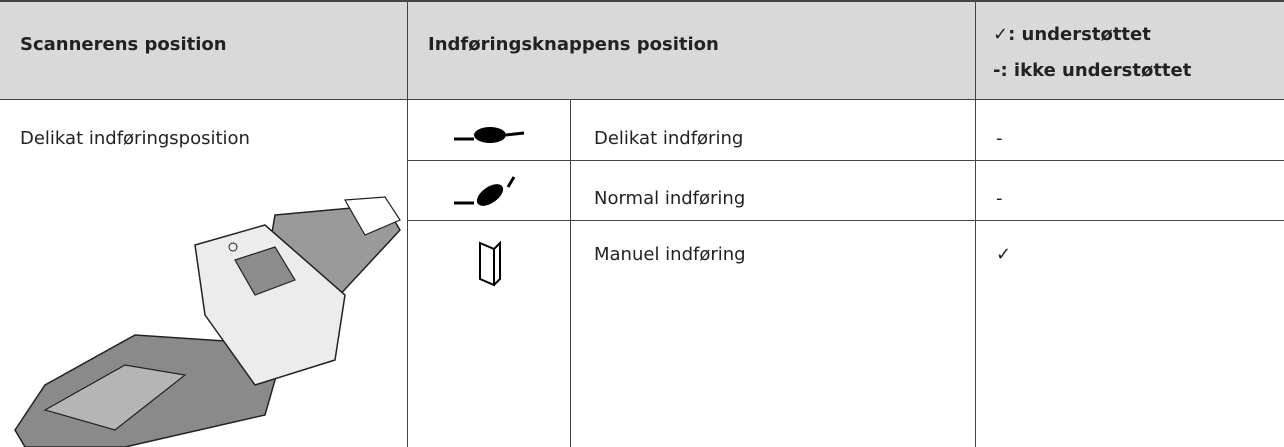  I want to click on support-cell: ✓, so click(1004, 254).